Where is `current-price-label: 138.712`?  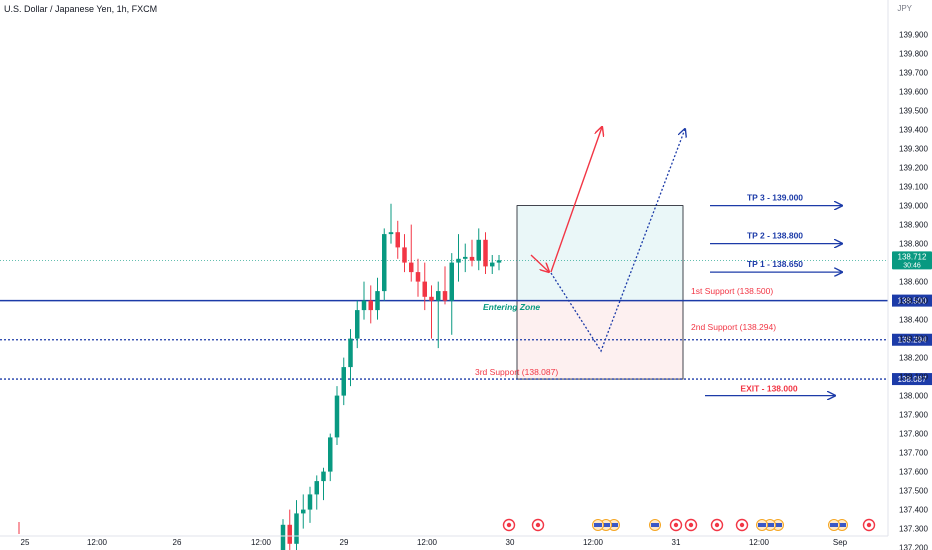
current-price-label: 138.712 is located at coordinates (912, 256).